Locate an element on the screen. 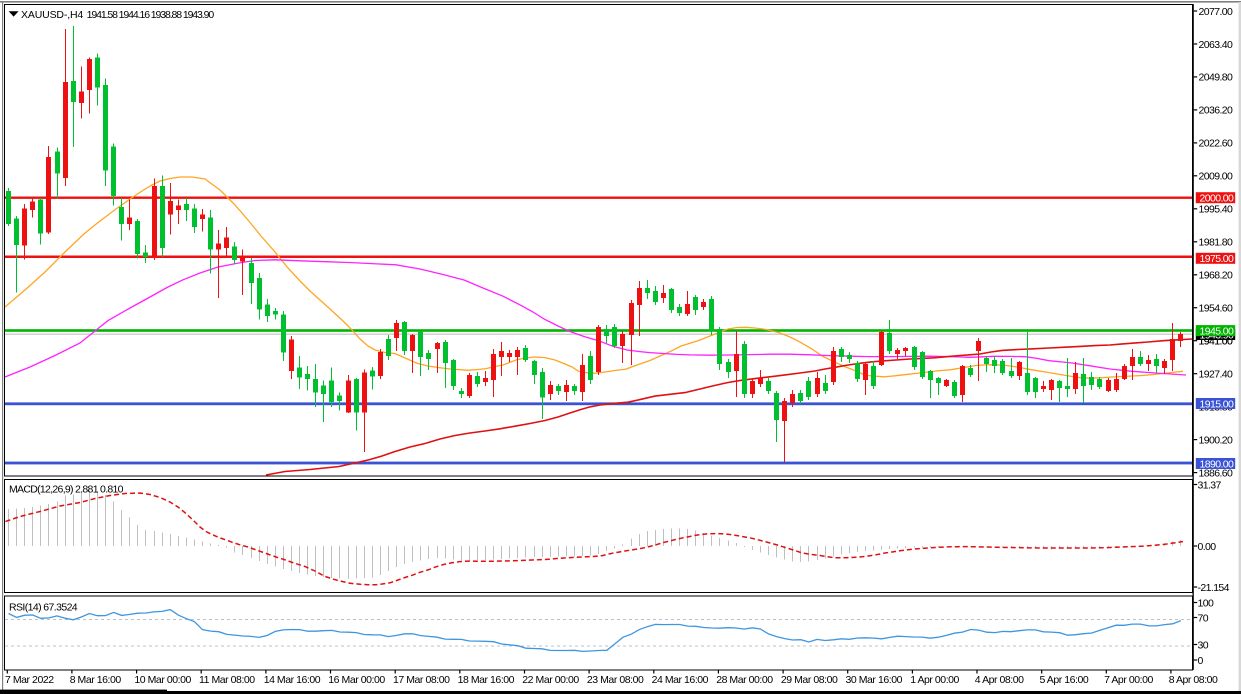  svg-text: 4 Apr 08:00 is located at coordinates (999, 680).